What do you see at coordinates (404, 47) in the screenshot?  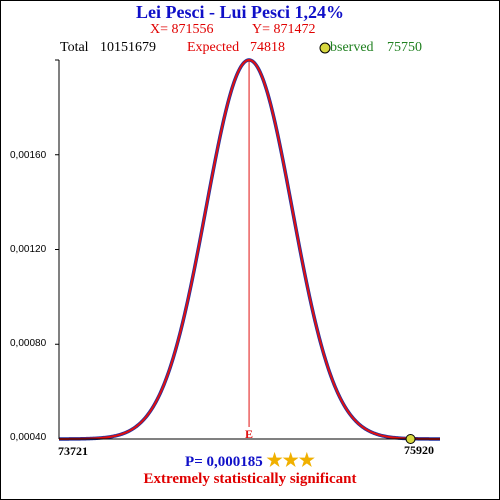 I see `observed-value: 75750` at bounding box center [404, 47].